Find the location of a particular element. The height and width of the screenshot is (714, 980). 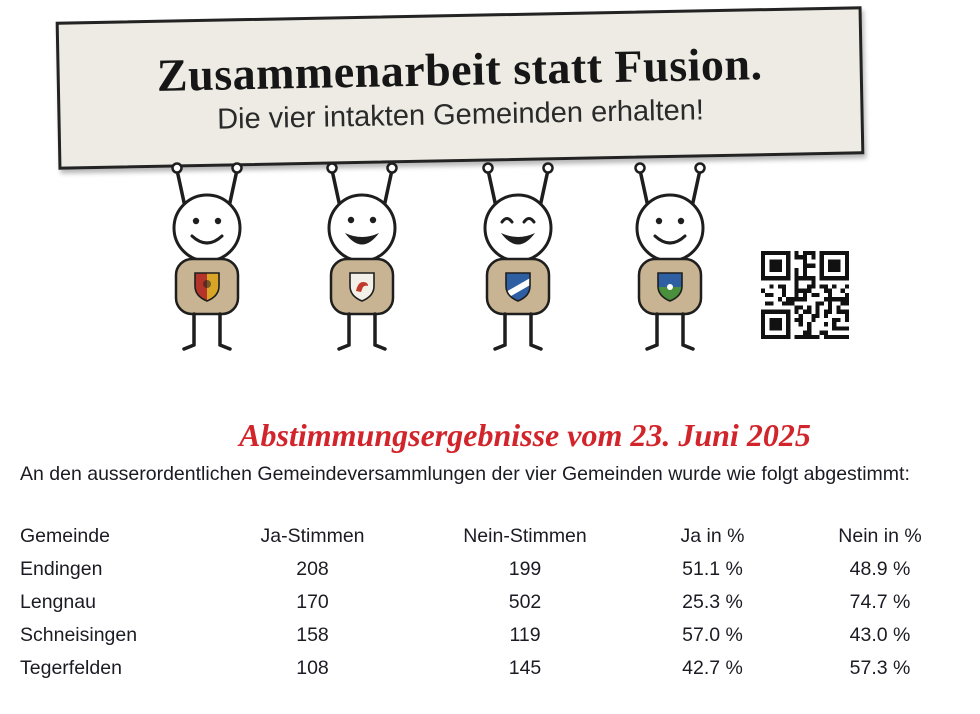

stick-figures-illustration is located at coordinates (438, 256).